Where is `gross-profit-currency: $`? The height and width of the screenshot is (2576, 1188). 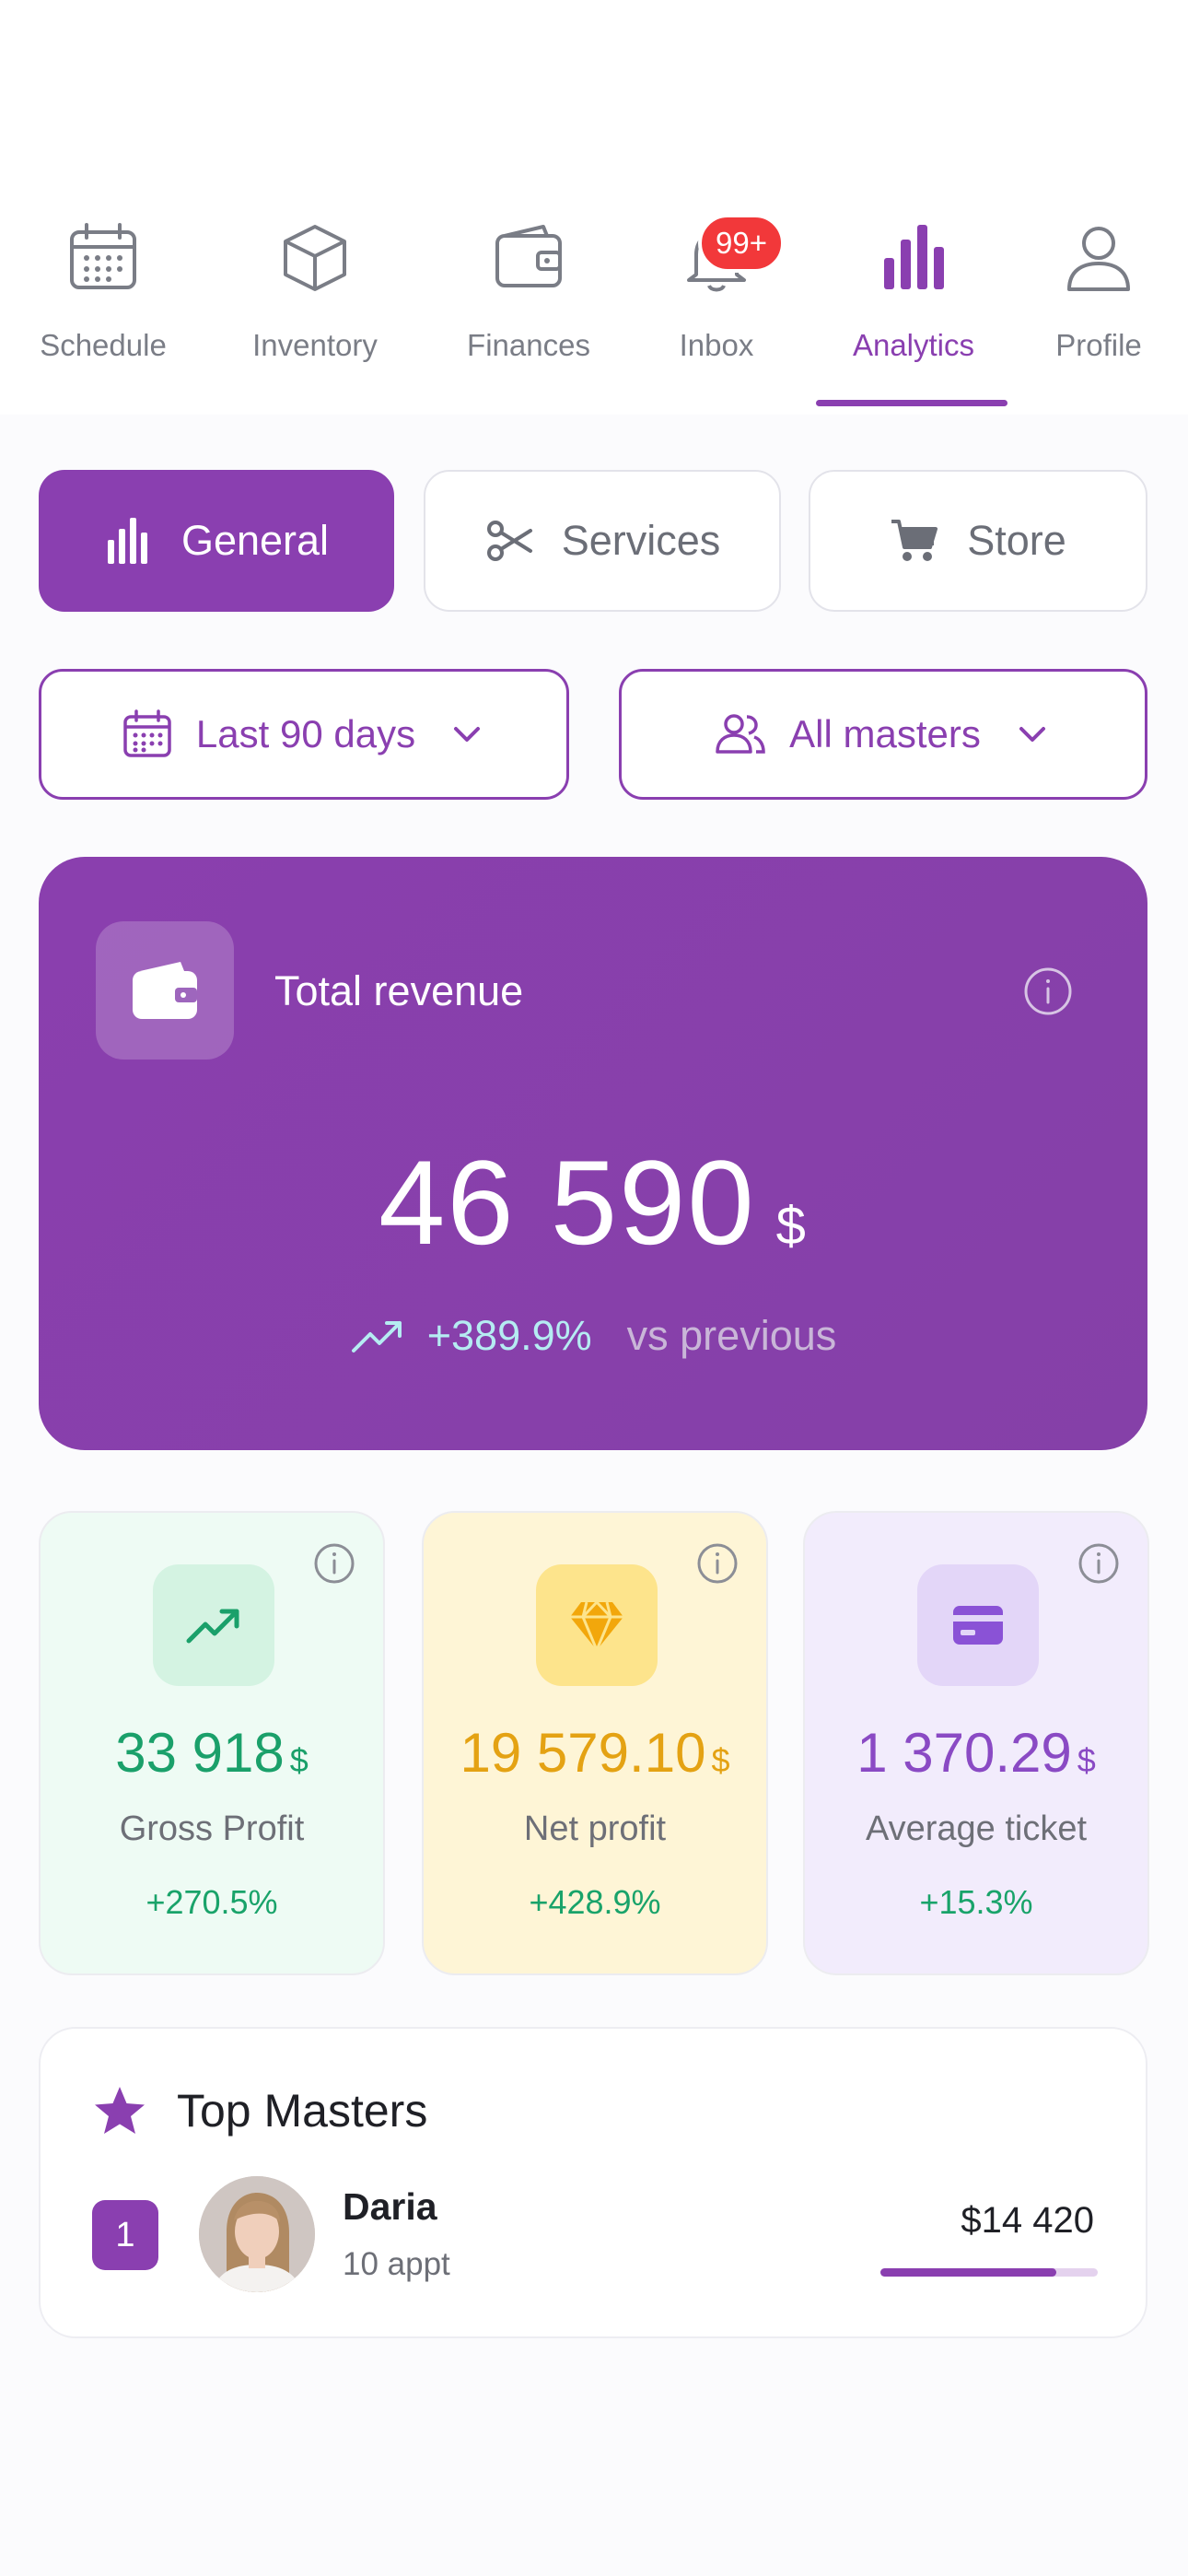
gross-profit-currency: $ is located at coordinates (299, 1760).